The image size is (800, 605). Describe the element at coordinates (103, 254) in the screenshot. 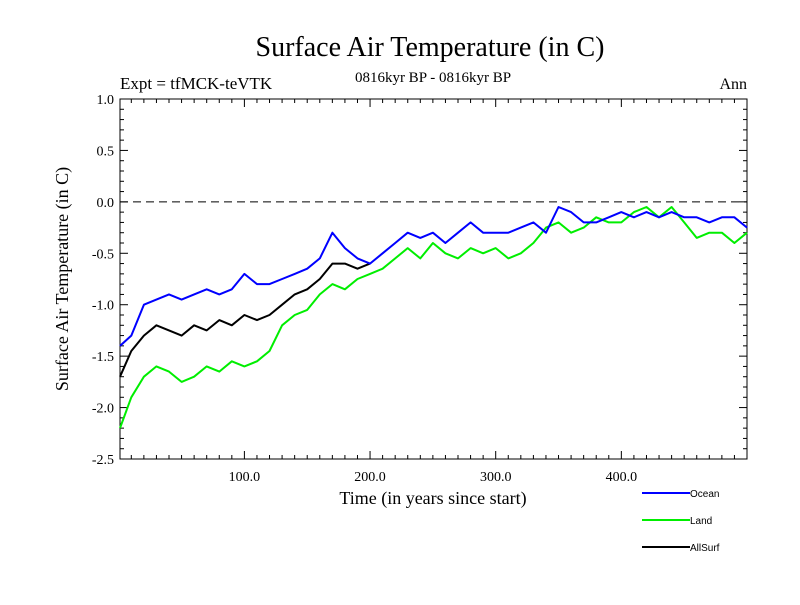

I see `y-tick-label: -0.5` at that location.